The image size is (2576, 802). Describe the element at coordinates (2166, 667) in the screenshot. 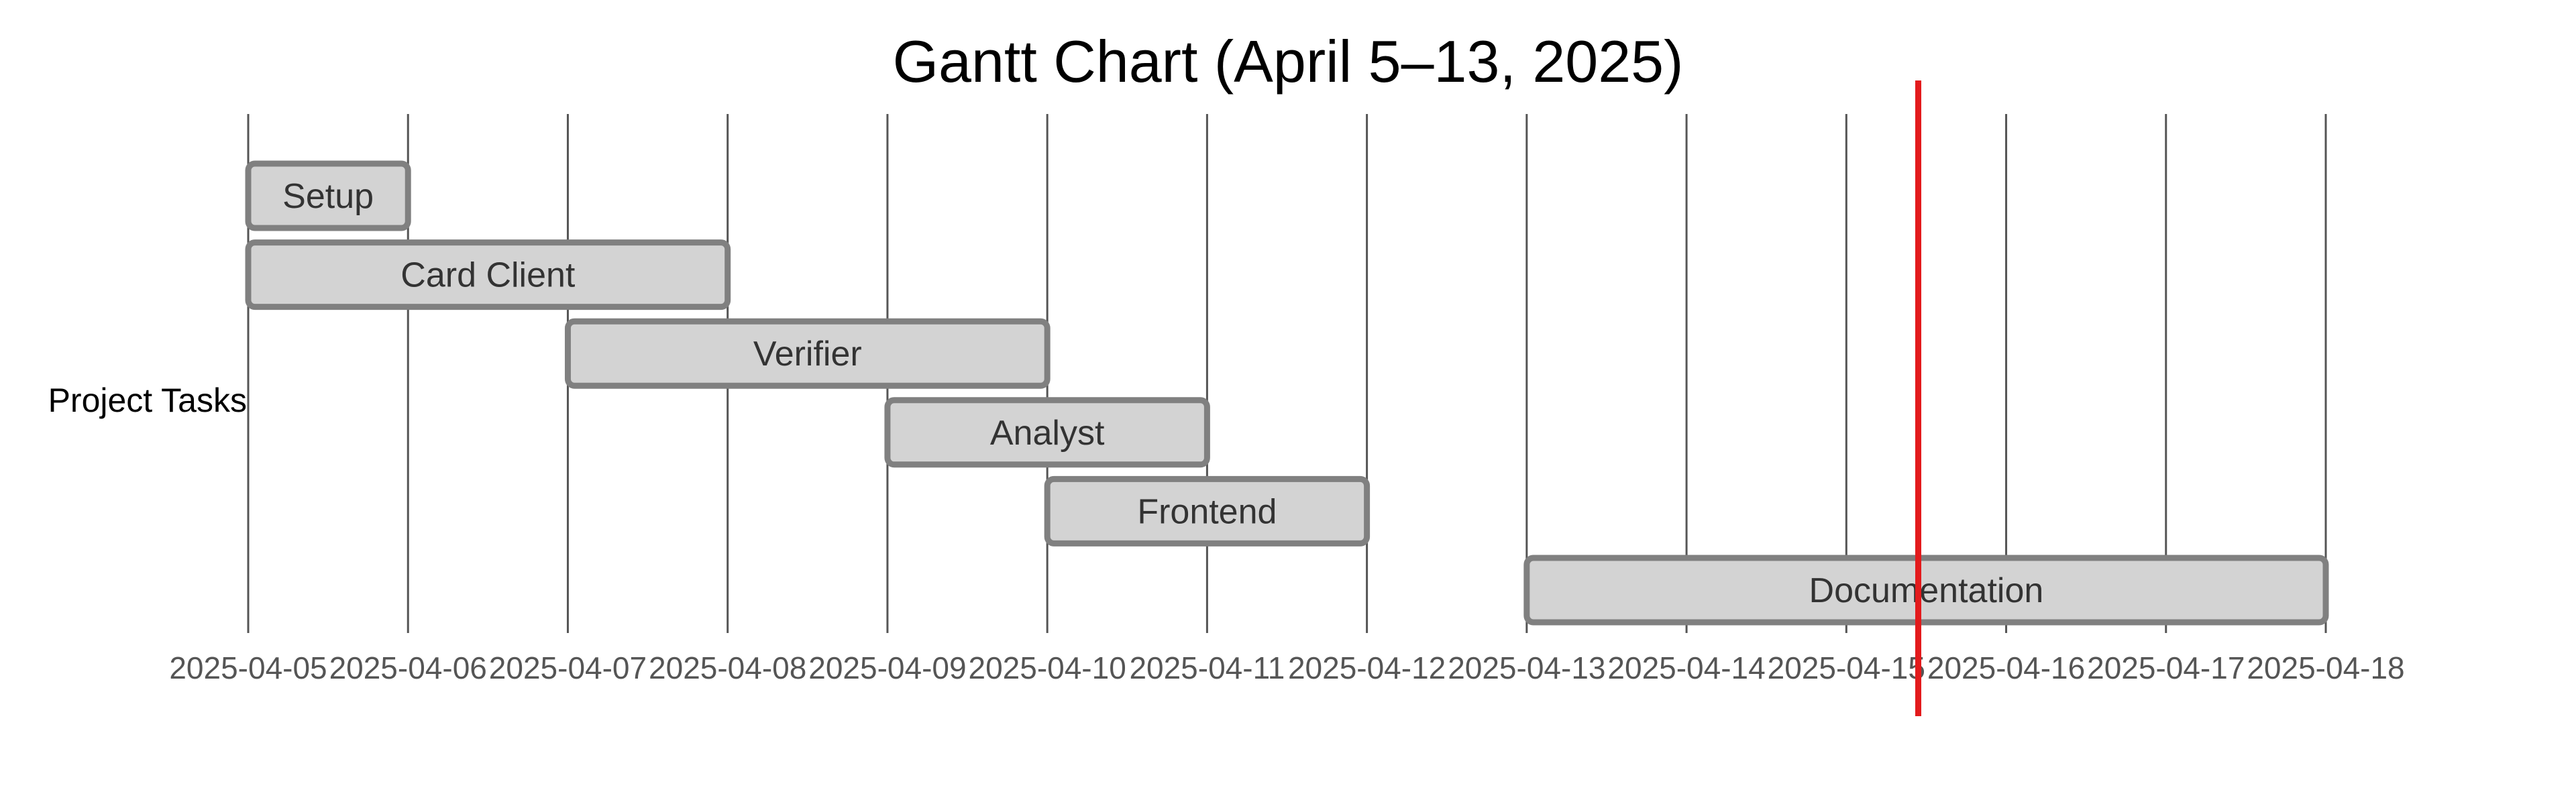

I see `x-tick-label: 2025-04-17` at that location.